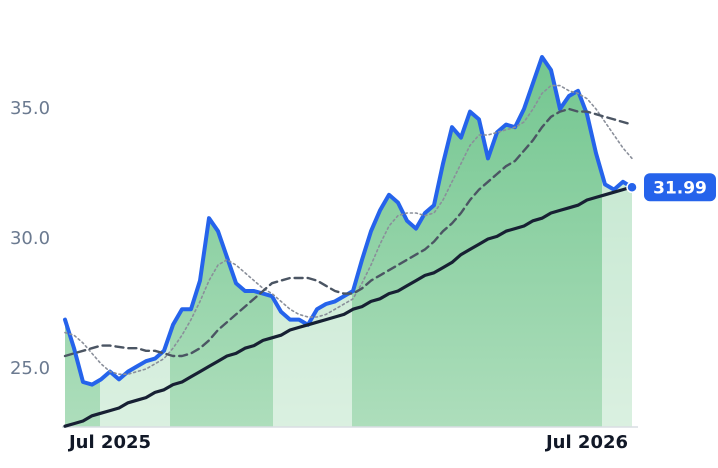 This screenshot has width=718, height=468. What do you see at coordinates (30, 368) in the screenshot?
I see `y-tick-label: 25.0` at bounding box center [30, 368].